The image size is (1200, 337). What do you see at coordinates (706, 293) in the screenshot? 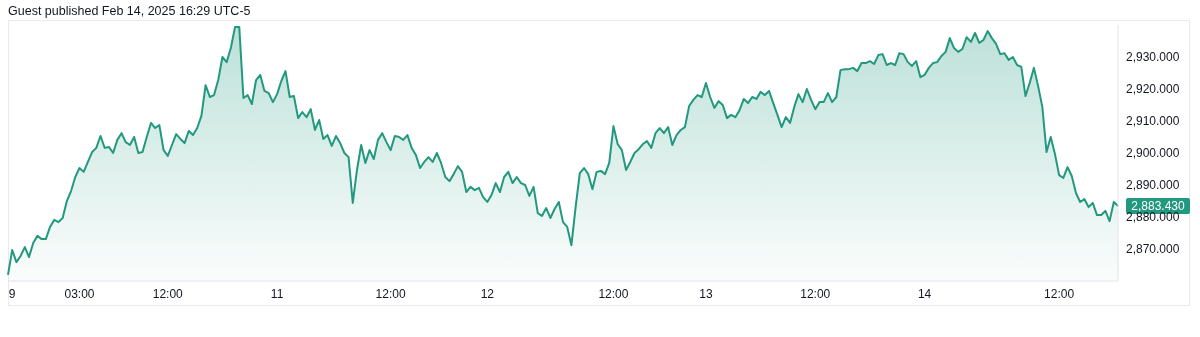
I see `x-tick-label: 13` at bounding box center [706, 293].